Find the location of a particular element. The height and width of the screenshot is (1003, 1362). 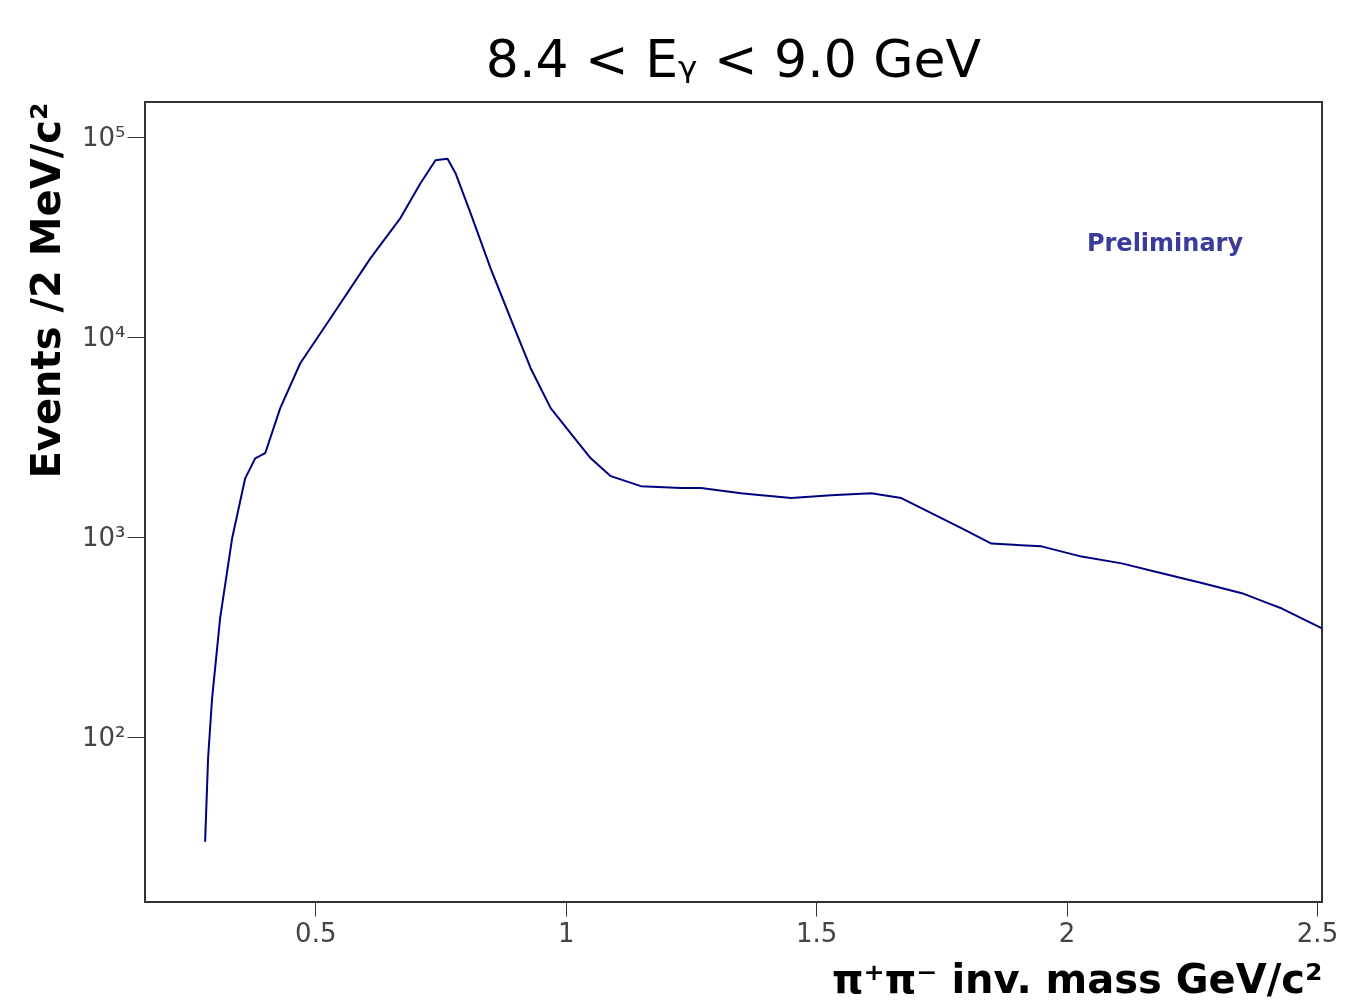

x-tick-label: 1.5 is located at coordinates (816, 932).